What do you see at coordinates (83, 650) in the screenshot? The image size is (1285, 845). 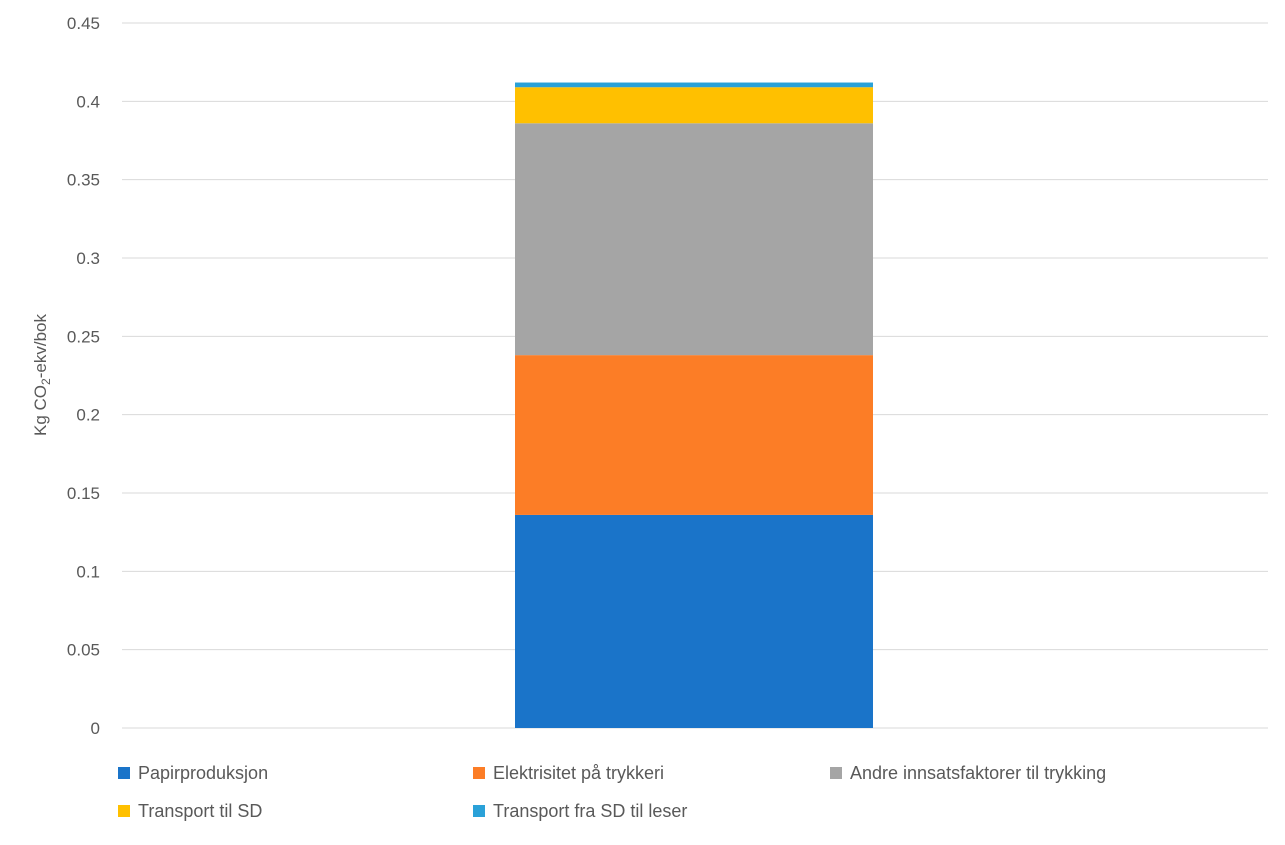 I see `y-tick-label: 0.05` at bounding box center [83, 650].